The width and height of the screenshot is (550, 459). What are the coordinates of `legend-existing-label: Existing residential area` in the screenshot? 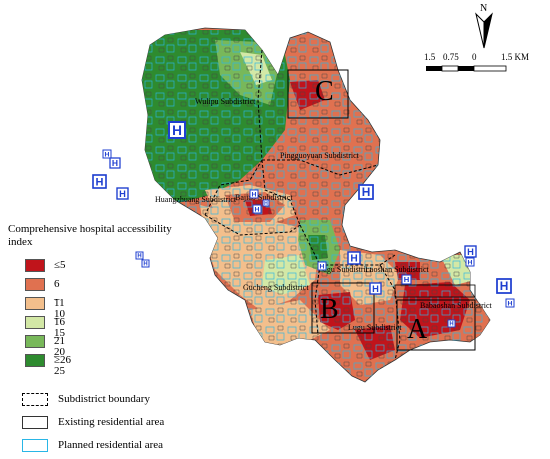 It's located at (111, 422).